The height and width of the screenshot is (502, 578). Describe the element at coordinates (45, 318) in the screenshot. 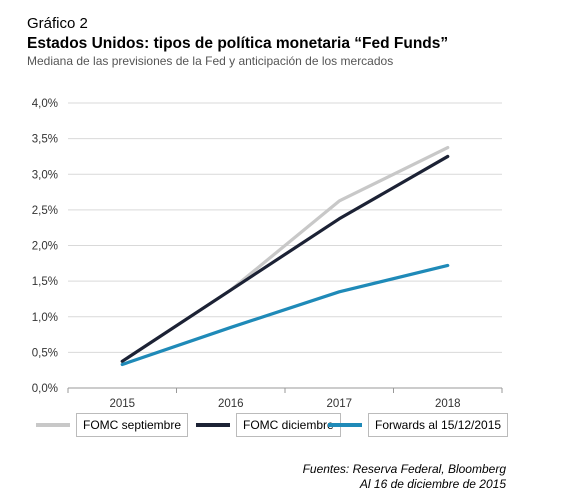

I see `y-tick-label: 1,0%` at that location.